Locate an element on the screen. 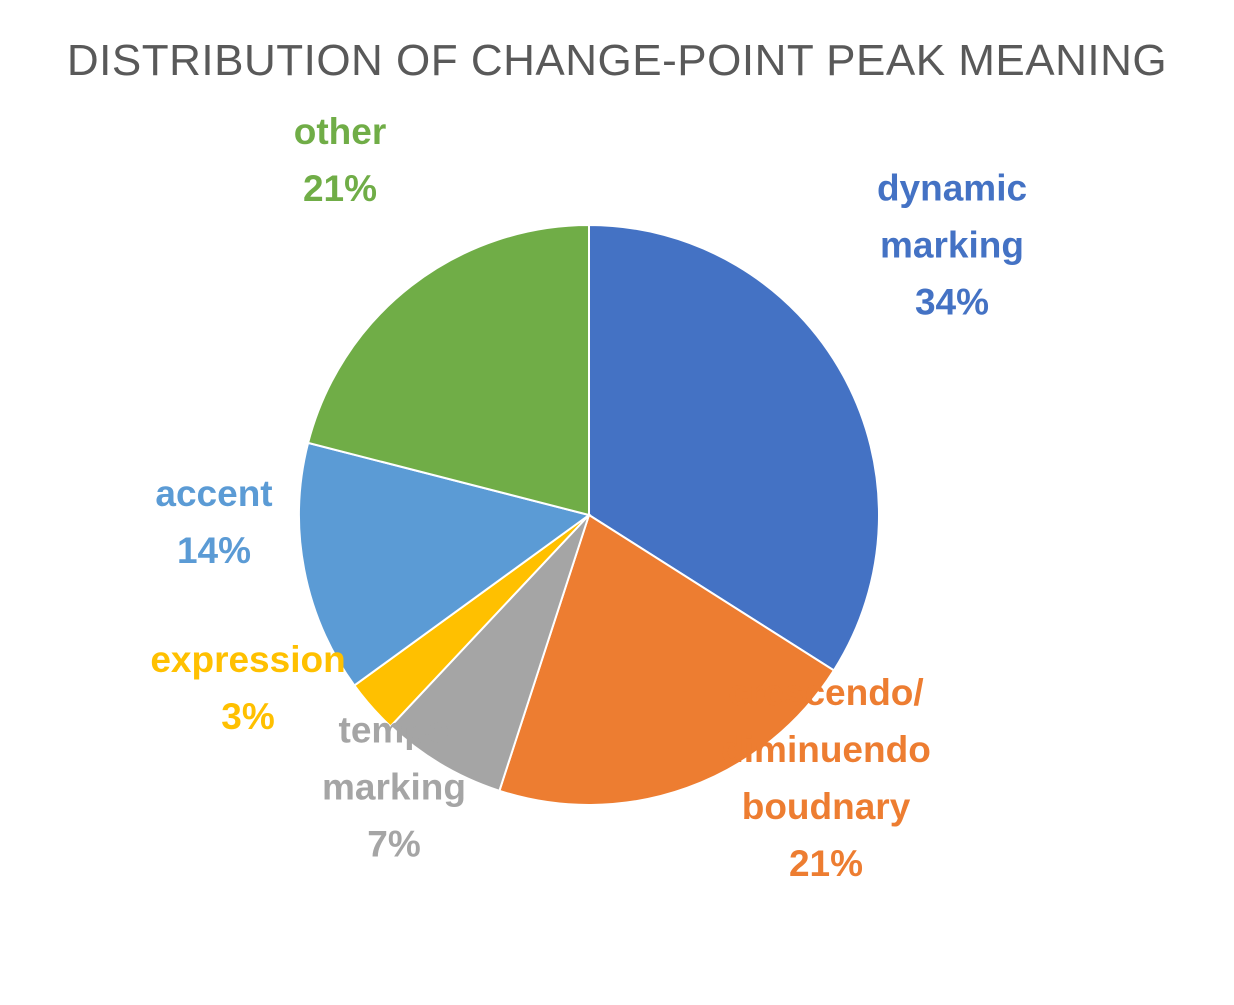 The height and width of the screenshot is (1005, 1234). slice-label: expression 3% is located at coordinates (247, 688).